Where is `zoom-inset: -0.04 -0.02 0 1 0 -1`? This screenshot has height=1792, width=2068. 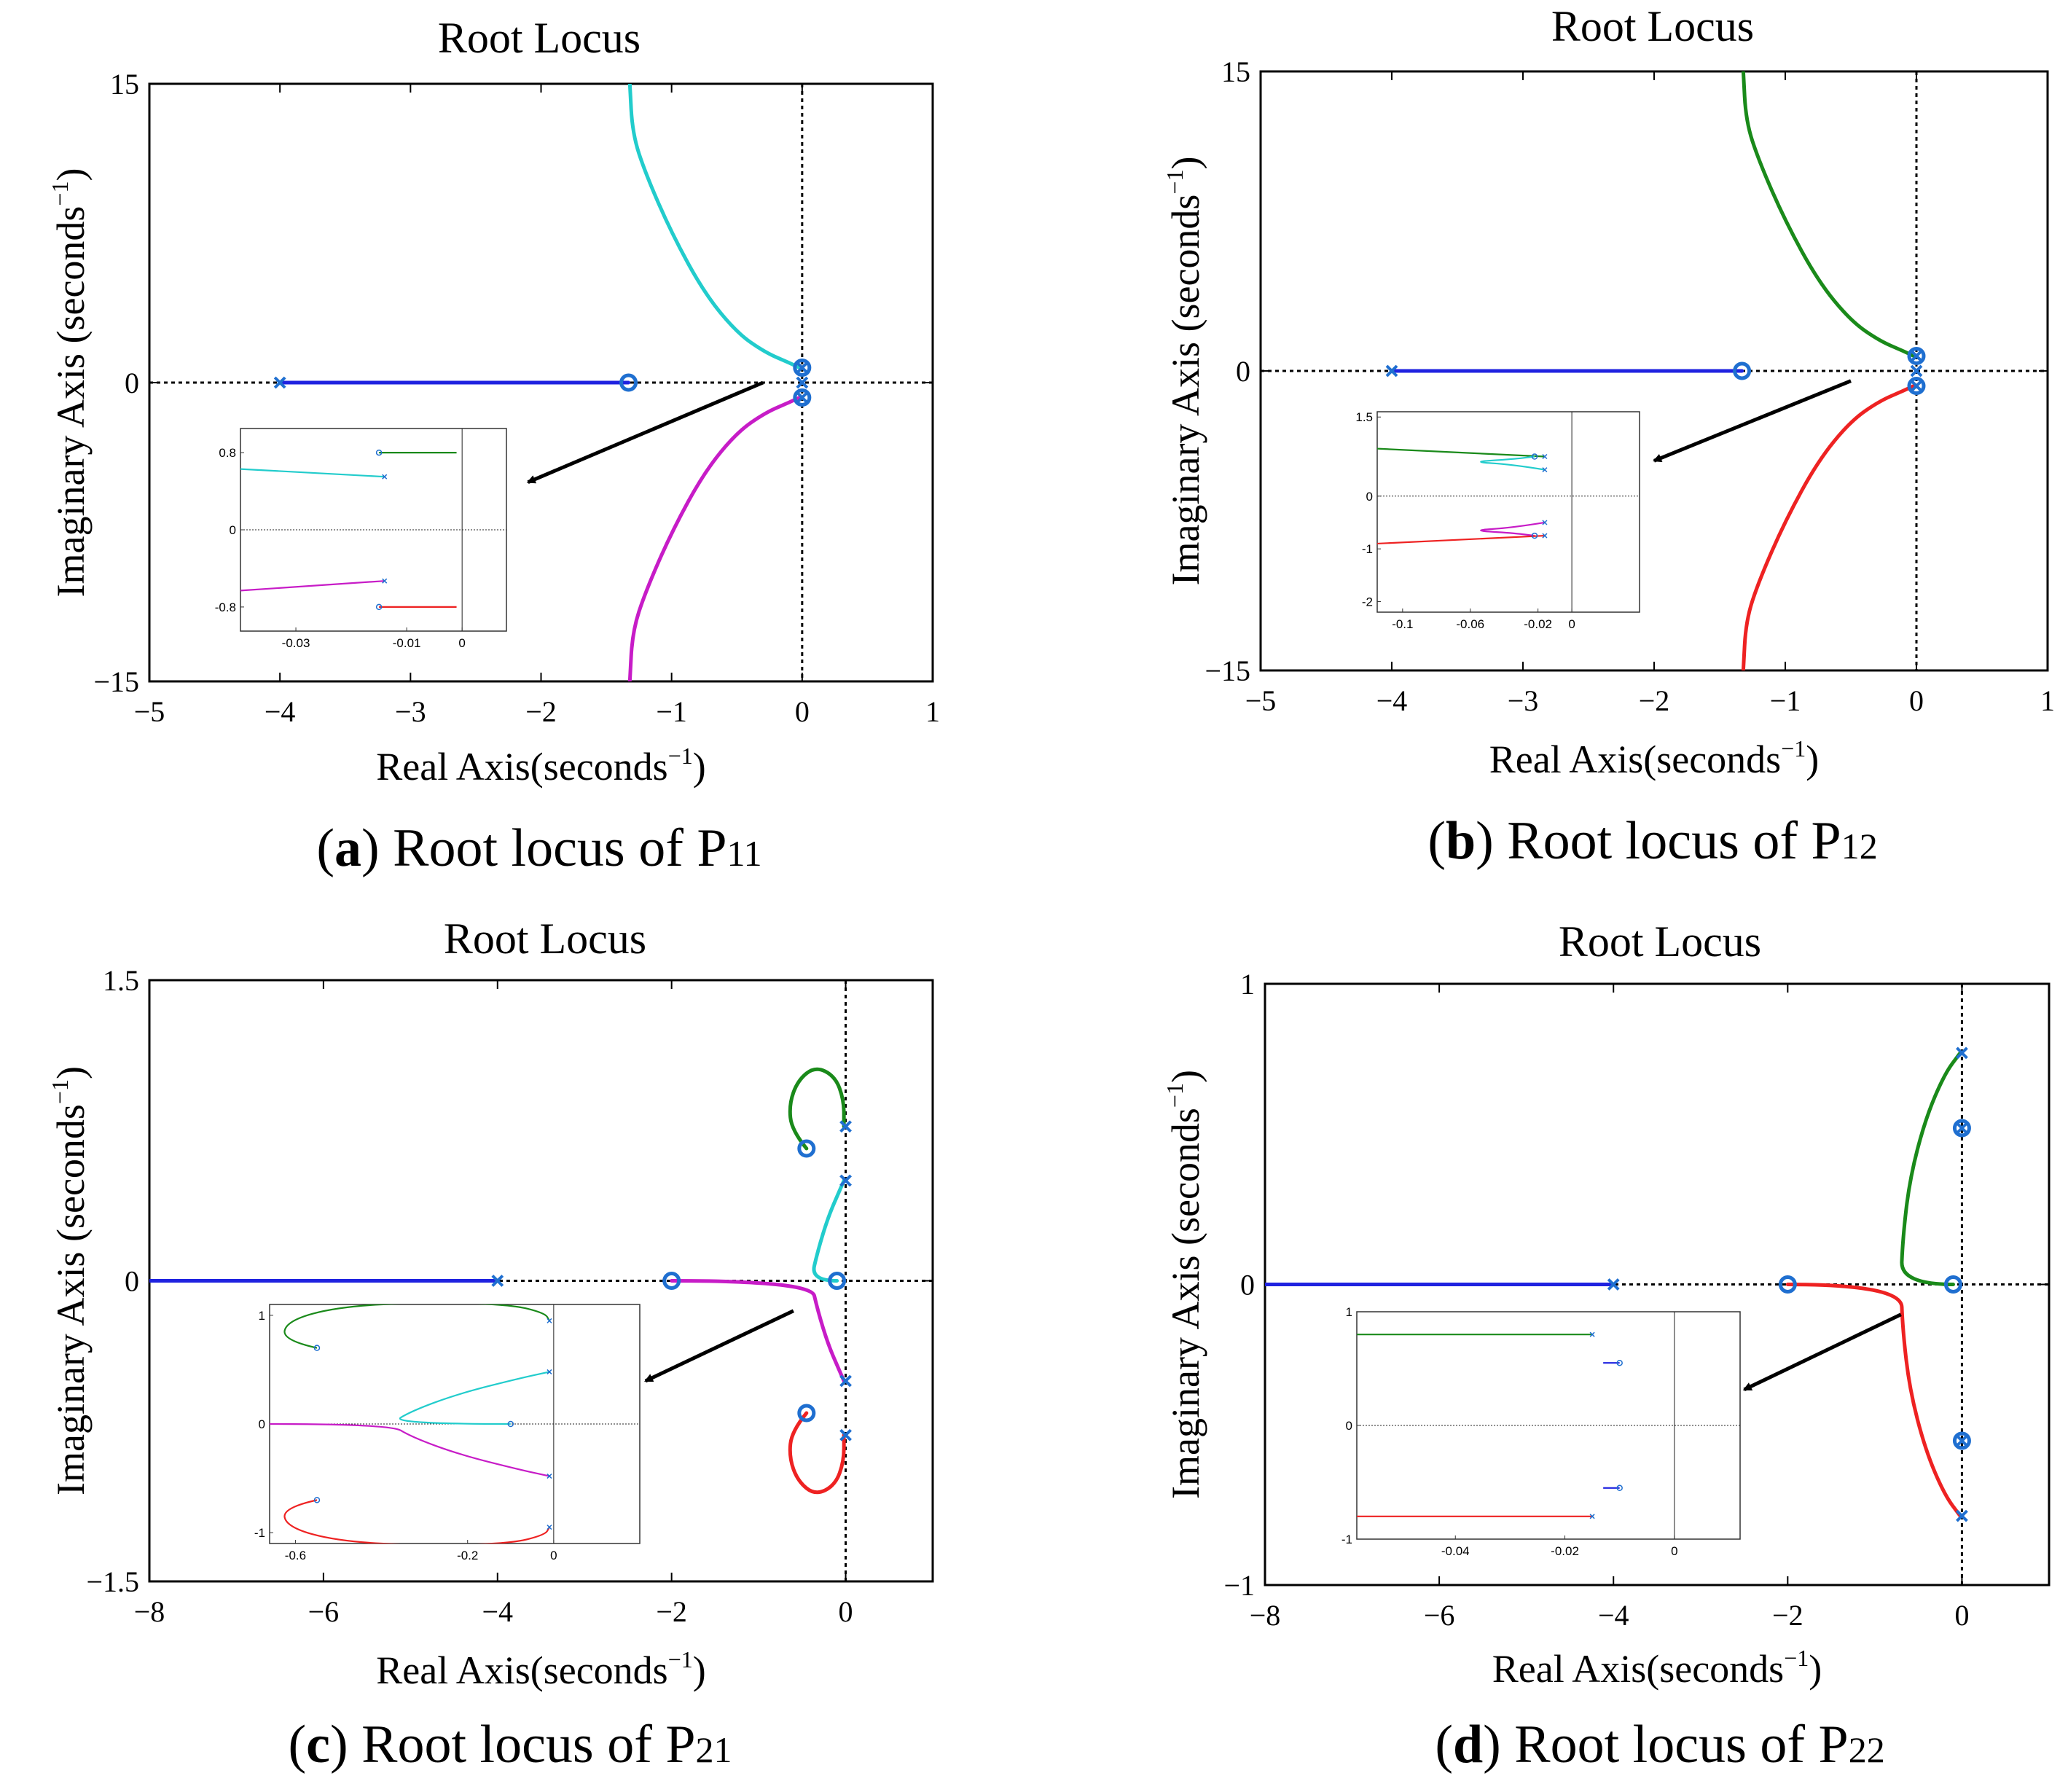
zoom-inset: -0.04 -0.02 0 1 0 -1 is located at coordinates (1541, 1431).